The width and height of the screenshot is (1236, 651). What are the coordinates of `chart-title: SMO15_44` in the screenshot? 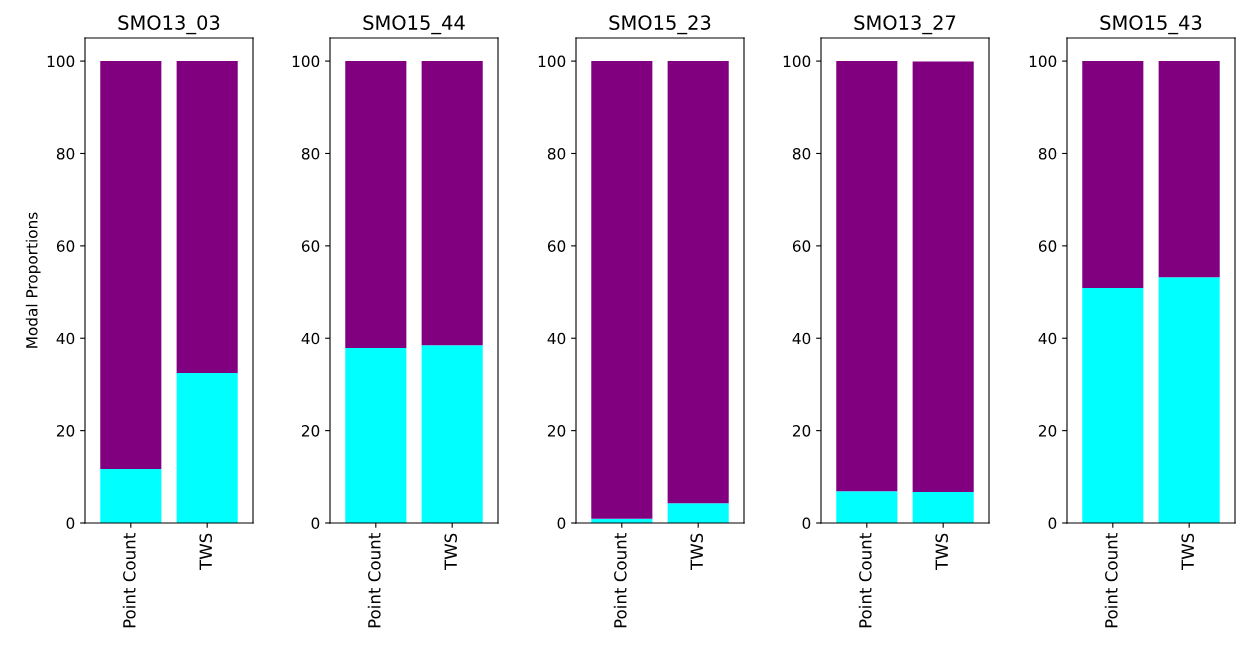 It's located at (414, 25).